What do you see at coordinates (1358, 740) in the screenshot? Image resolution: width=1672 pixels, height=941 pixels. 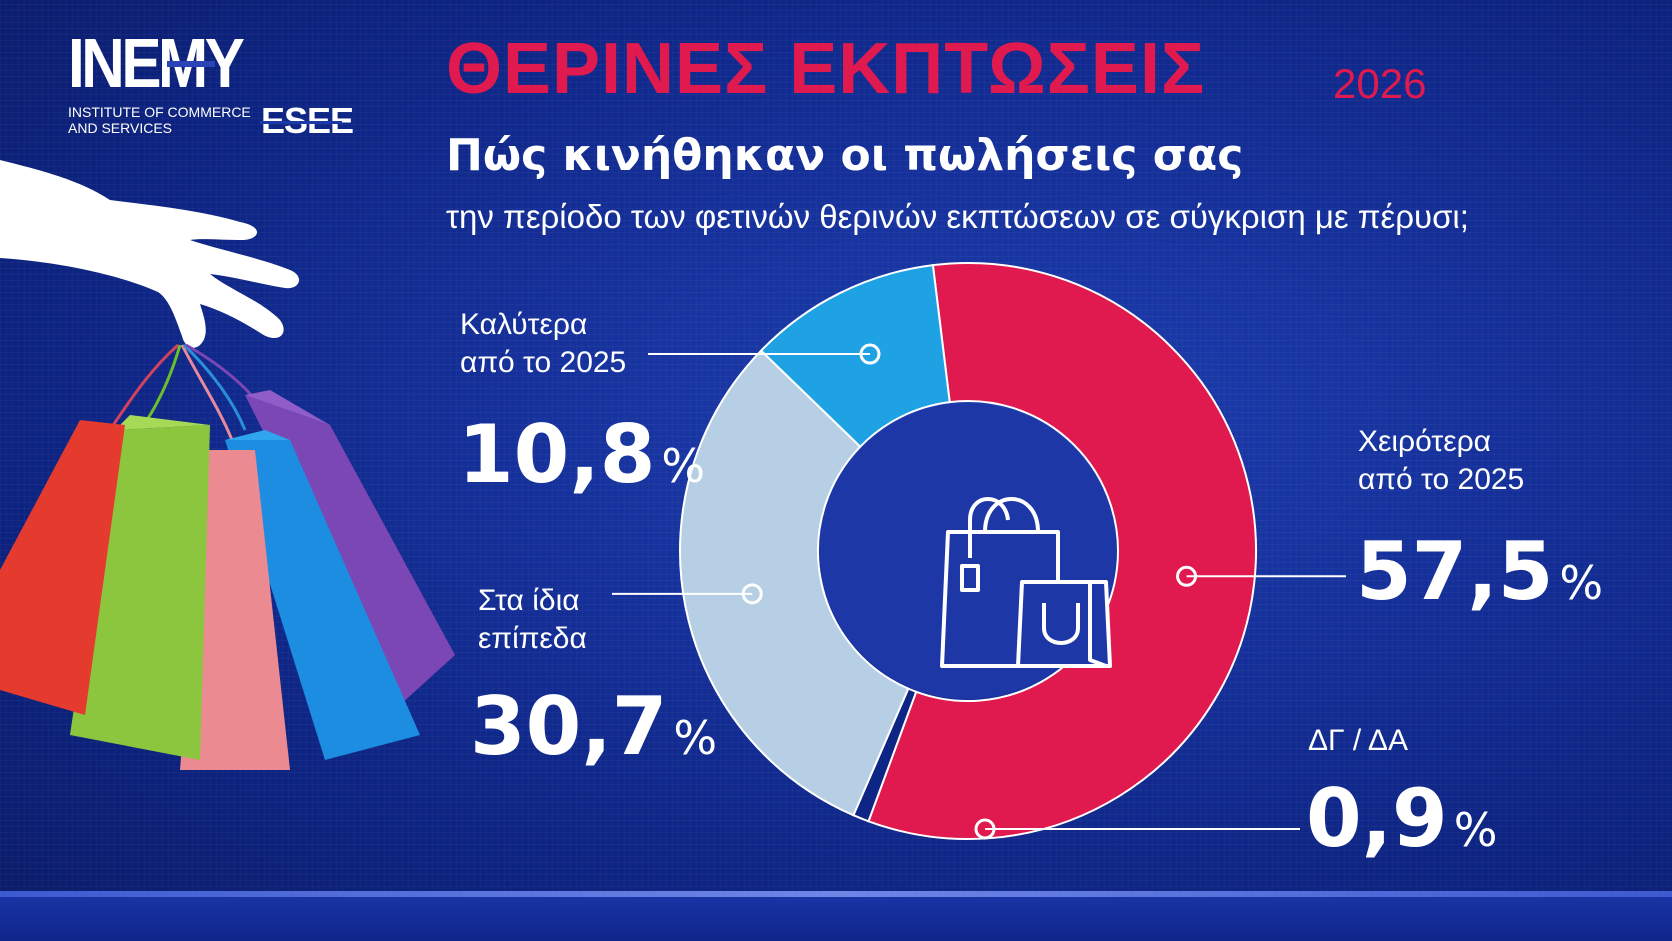 I see `label-dk-na: ΔΓ / ΔΑ` at bounding box center [1358, 740].